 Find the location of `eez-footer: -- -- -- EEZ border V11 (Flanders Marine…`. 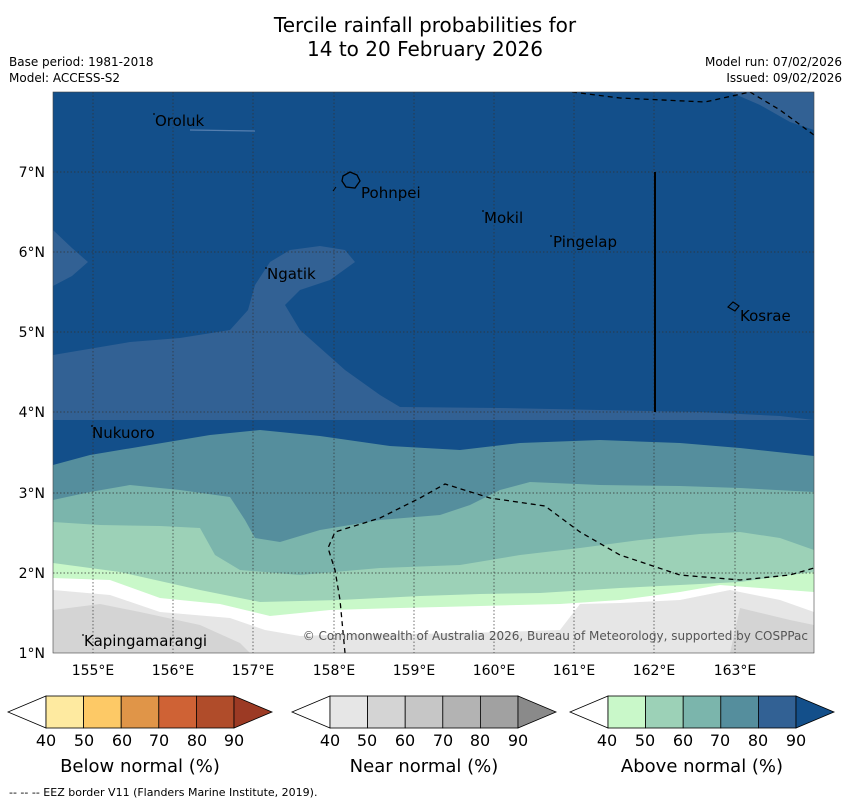

eez-footer: -- -- -- EEZ border V11 (Flanders Marine… is located at coordinates (163, 792).